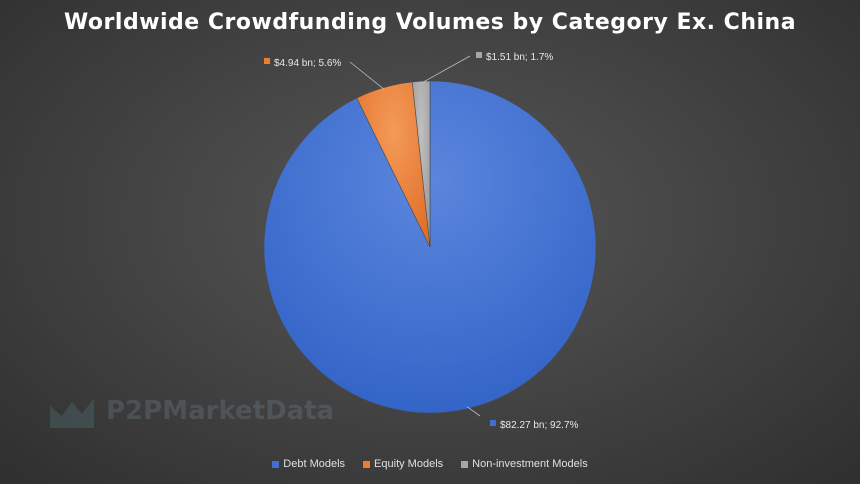 This screenshot has width=860, height=484. What do you see at coordinates (530, 464) in the screenshot?
I see `legend-label-noninvestment: Non-investment Models` at bounding box center [530, 464].